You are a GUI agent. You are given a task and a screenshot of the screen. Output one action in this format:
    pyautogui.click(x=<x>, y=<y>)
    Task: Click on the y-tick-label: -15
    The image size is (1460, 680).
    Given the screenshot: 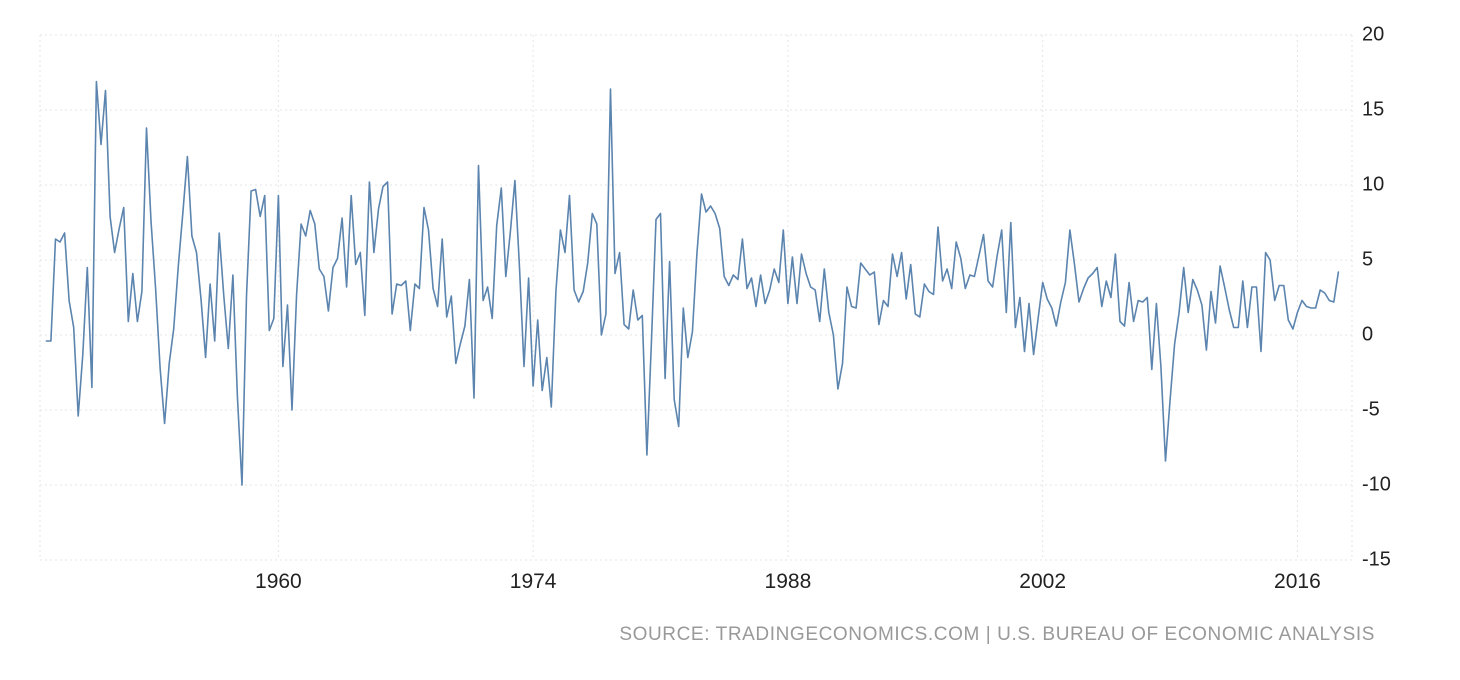 What is the action you would take?
    pyautogui.click(x=1376, y=559)
    